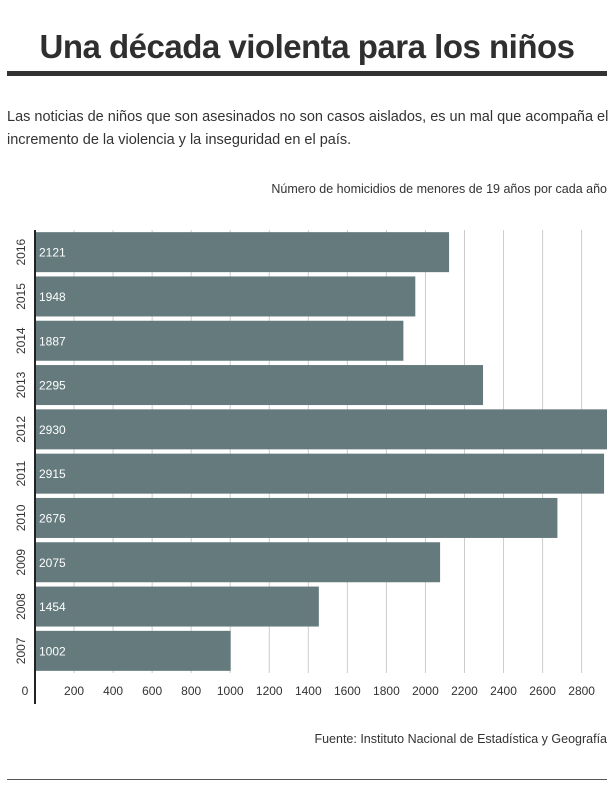 The width and height of the screenshot is (614, 794). Describe the element at coordinates (503, 691) in the screenshot. I see `x-tick-label: 2400` at that location.